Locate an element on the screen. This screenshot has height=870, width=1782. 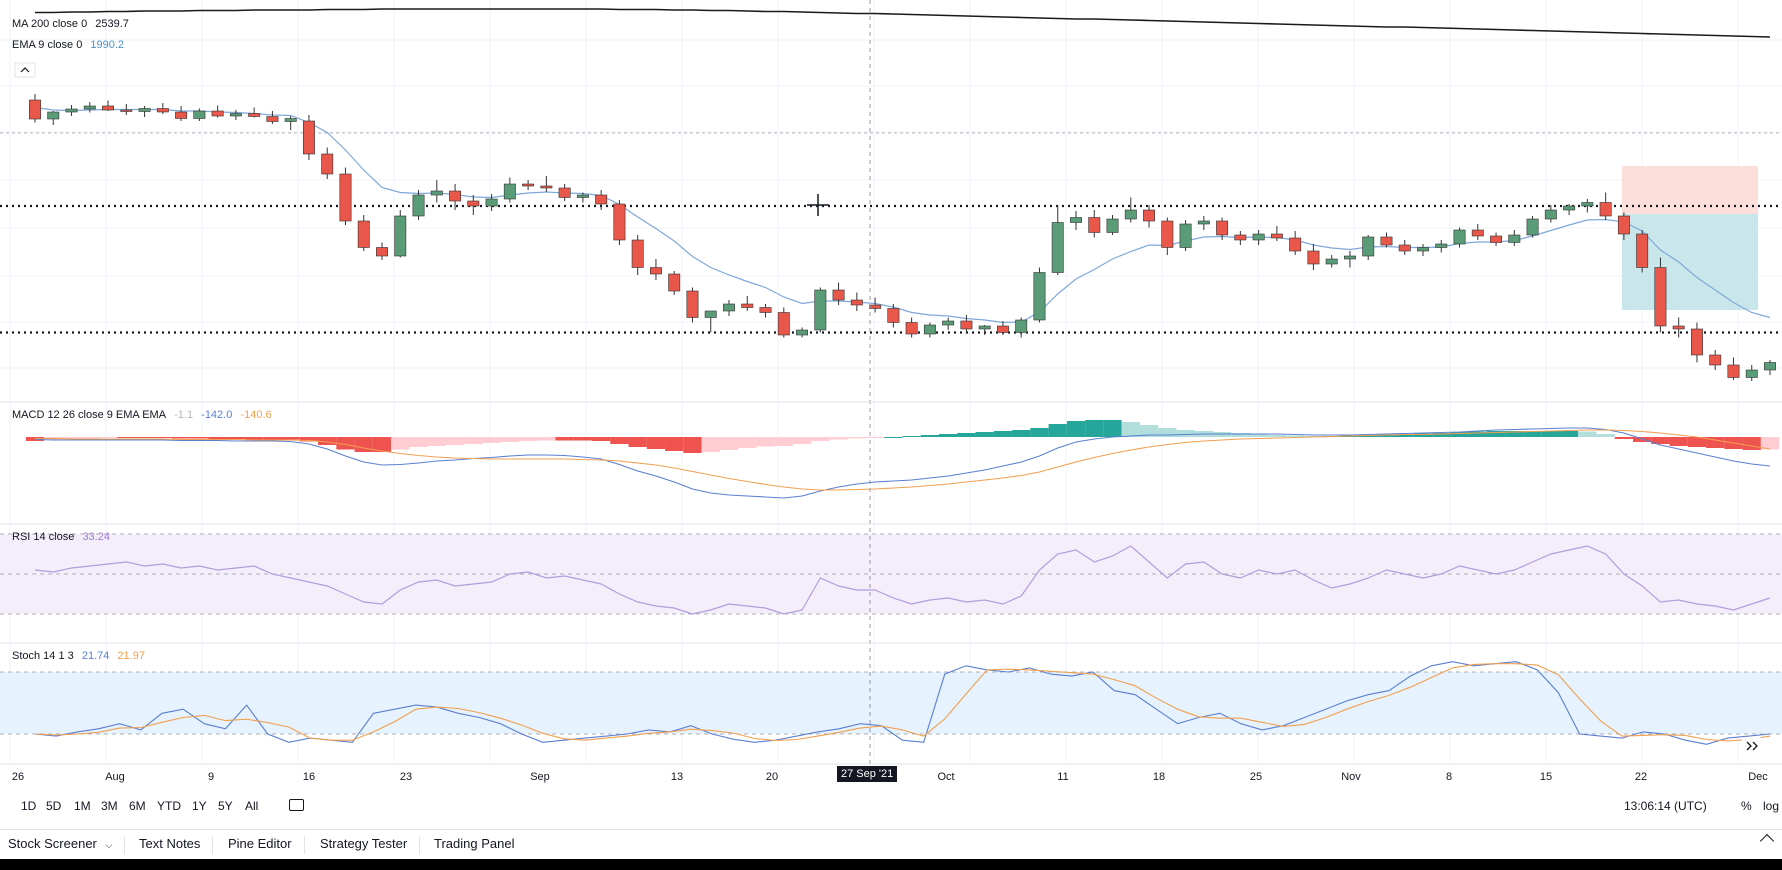
stoch-legend: Stoch 14 1 3 21.74 21.97 is located at coordinates (81, 656).